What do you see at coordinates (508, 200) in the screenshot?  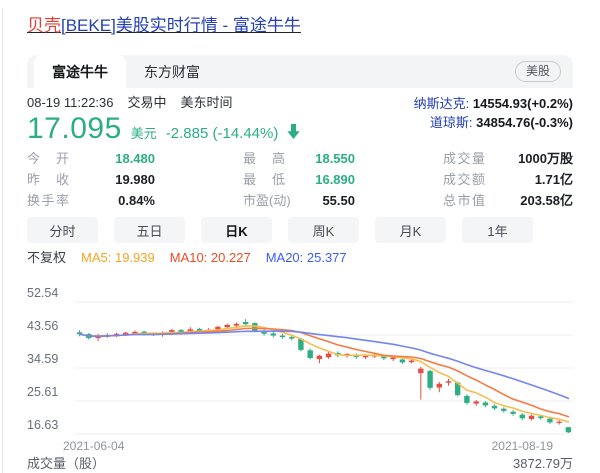 I see `stat-cell: 总市值 203.58亿` at bounding box center [508, 200].